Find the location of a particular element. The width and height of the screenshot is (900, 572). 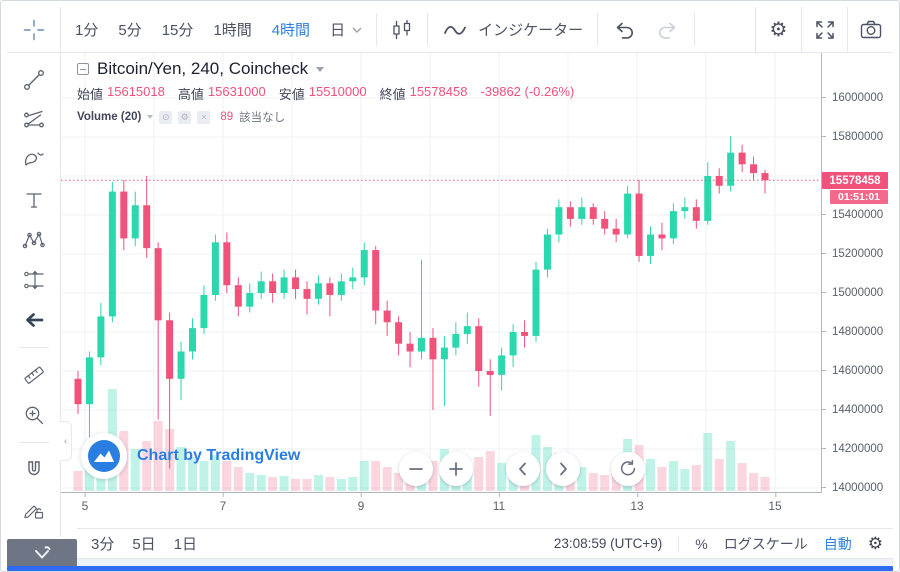

measure-tool is located at coordinates (34, 375).